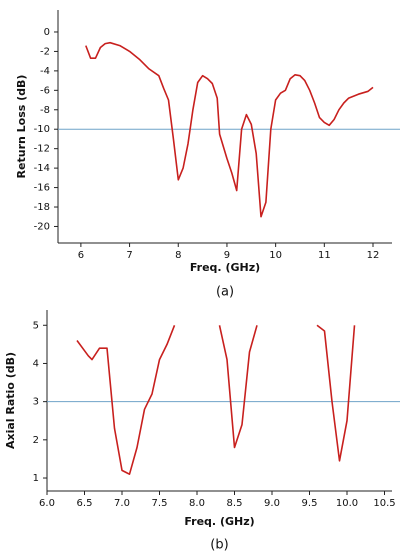 This screenshot has width=408, height=555. I want to click on y-tick-label: 1, so click(36, 478).